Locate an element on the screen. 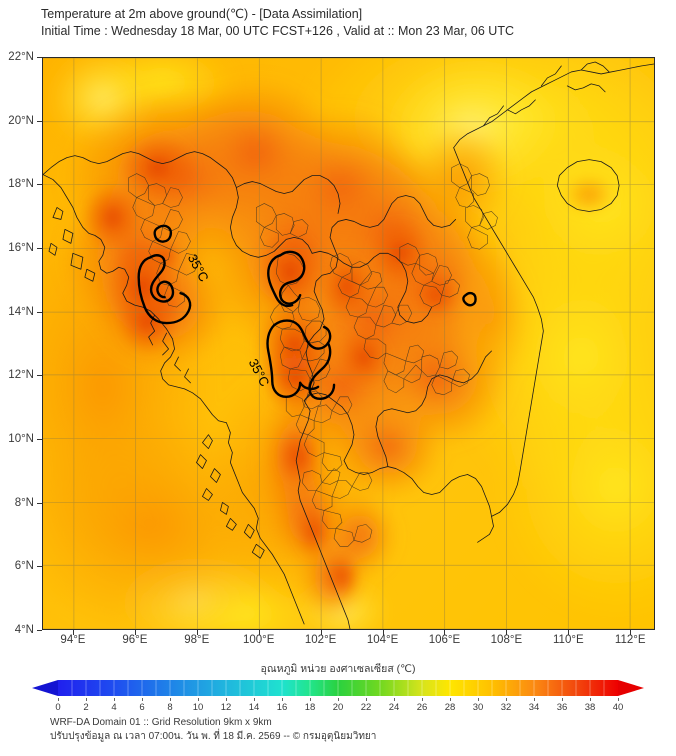 The image size is (676, 756). contour-35c is located at coordinates (307, 312).